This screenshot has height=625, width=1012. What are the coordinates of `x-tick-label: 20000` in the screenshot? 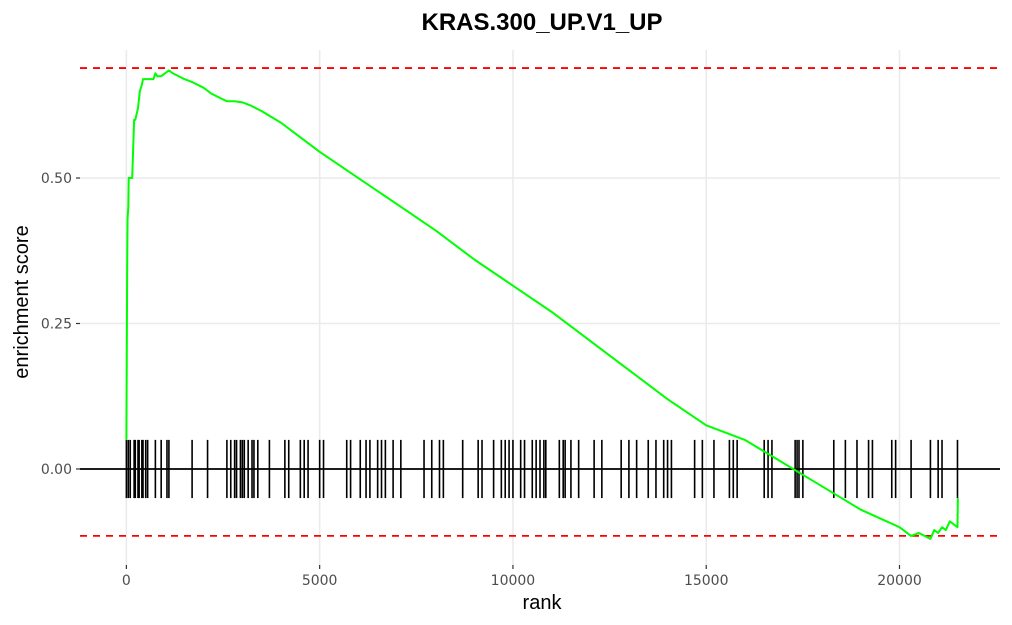 It's located at (899, 581).